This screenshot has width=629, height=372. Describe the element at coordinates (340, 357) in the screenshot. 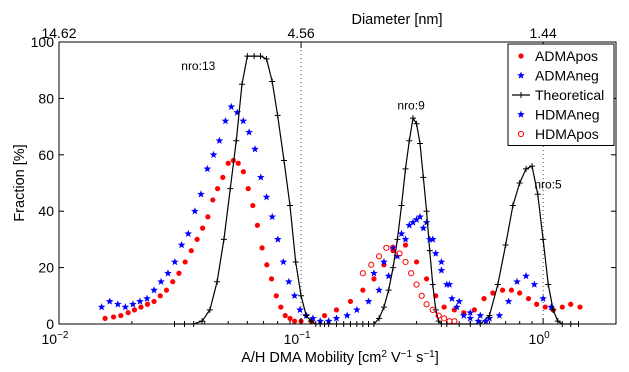

I see `x-axis-title: A/H DMA Mobility [cm2 V−1 s−1]` at that location.